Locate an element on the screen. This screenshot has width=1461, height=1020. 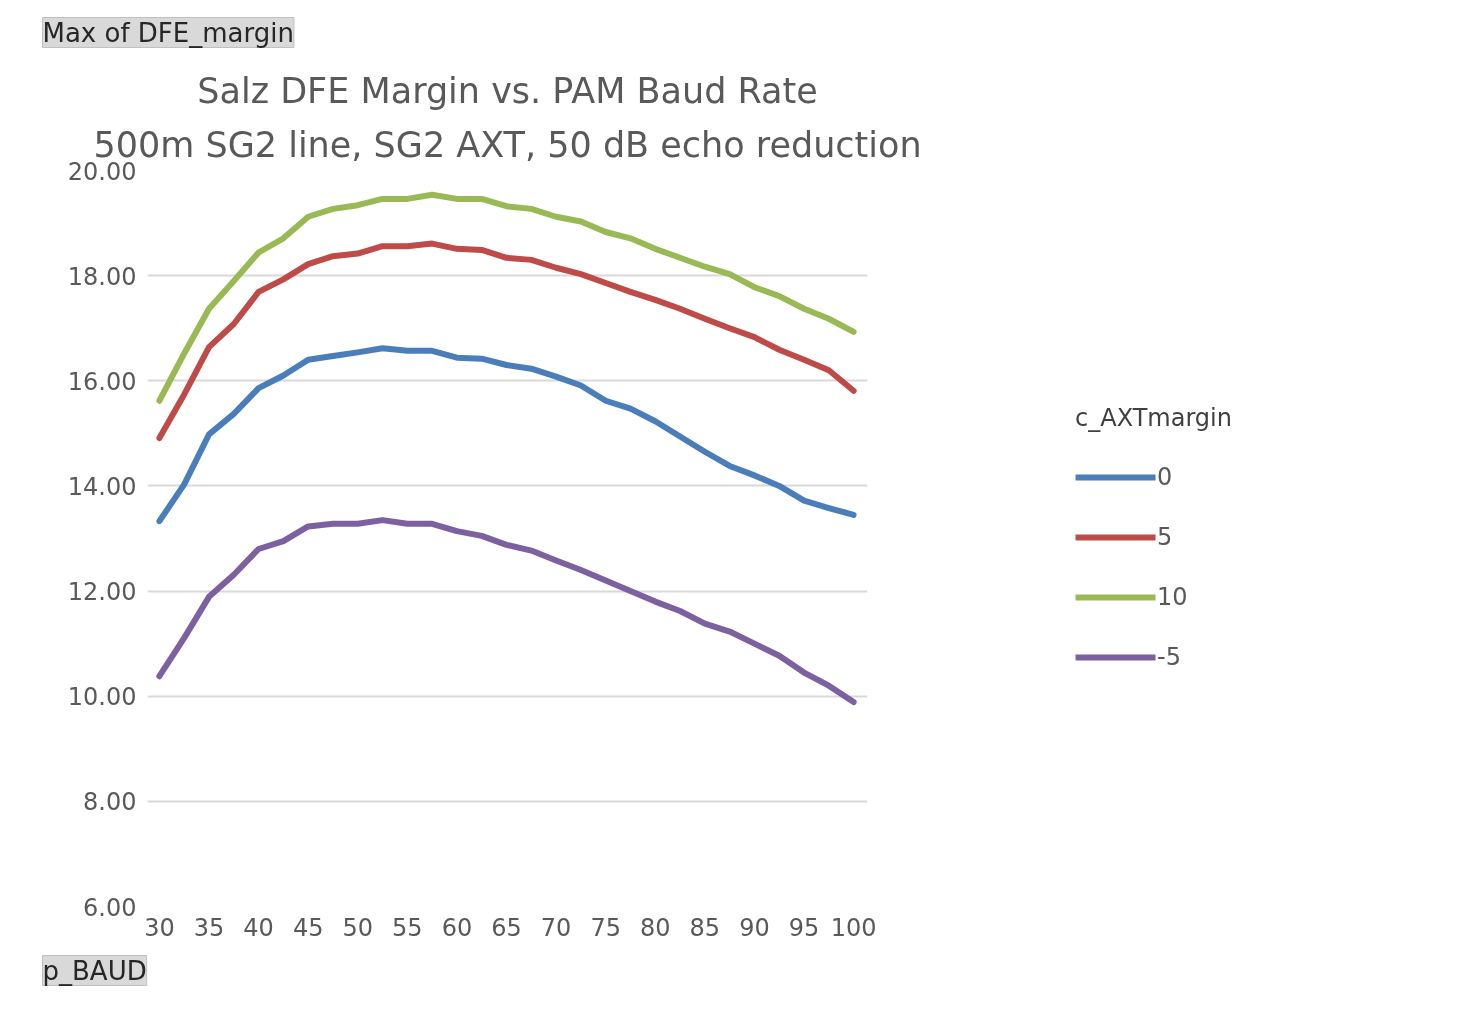
legend-label: 10 is located at coordinates (1172, 597).